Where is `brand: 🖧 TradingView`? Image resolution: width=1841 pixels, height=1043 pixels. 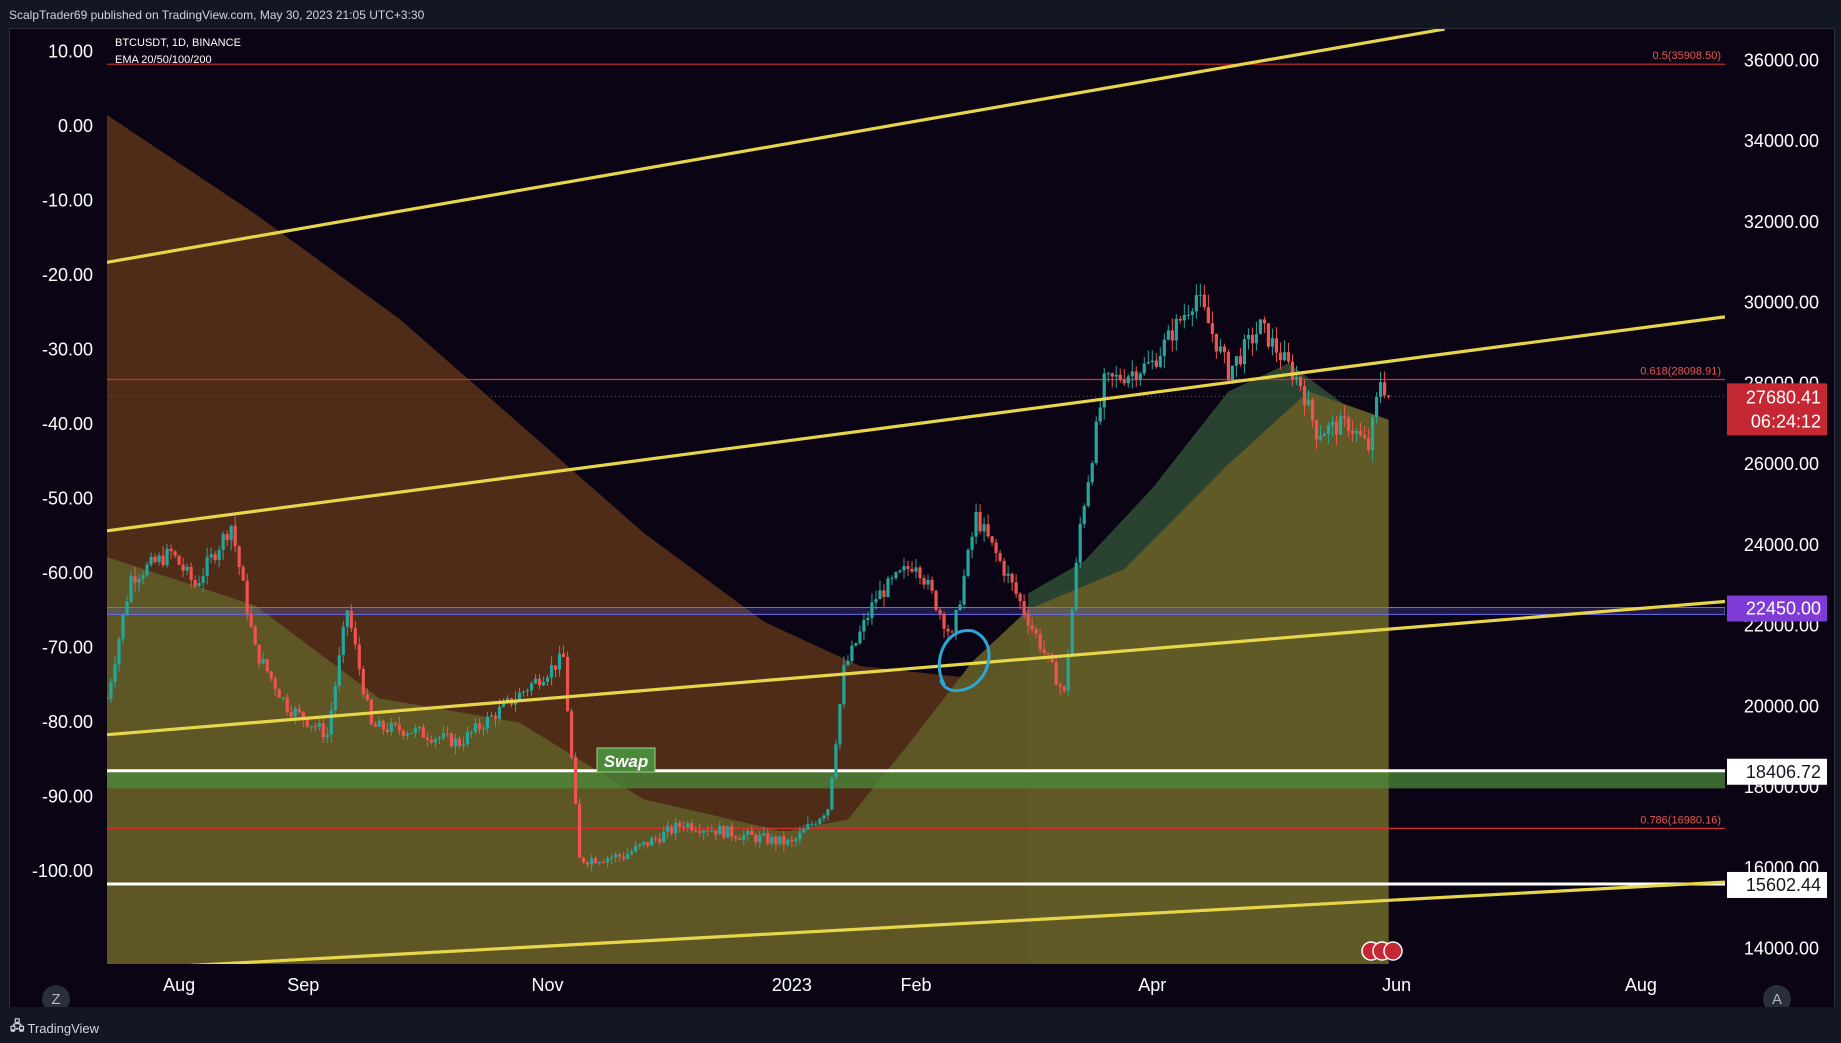 brand: 🖧 TradingView is located at coordinates (54, 1028).